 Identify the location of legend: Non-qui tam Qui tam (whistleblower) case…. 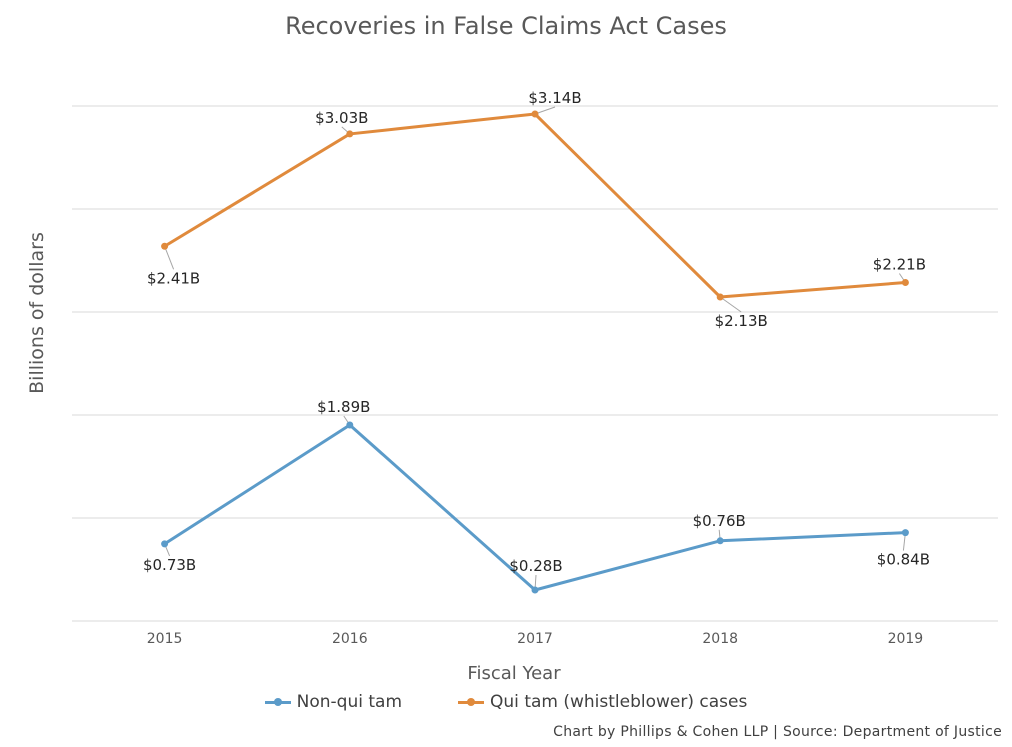
(506, 702).